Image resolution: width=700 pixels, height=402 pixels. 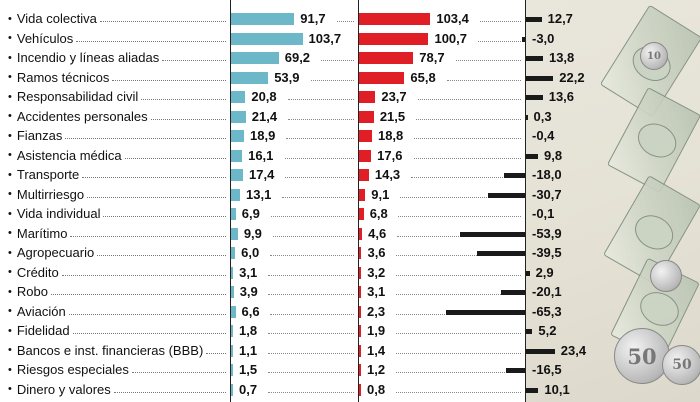 I want to click on value-label-series-3: -20,1, so click(x=547, y=291).